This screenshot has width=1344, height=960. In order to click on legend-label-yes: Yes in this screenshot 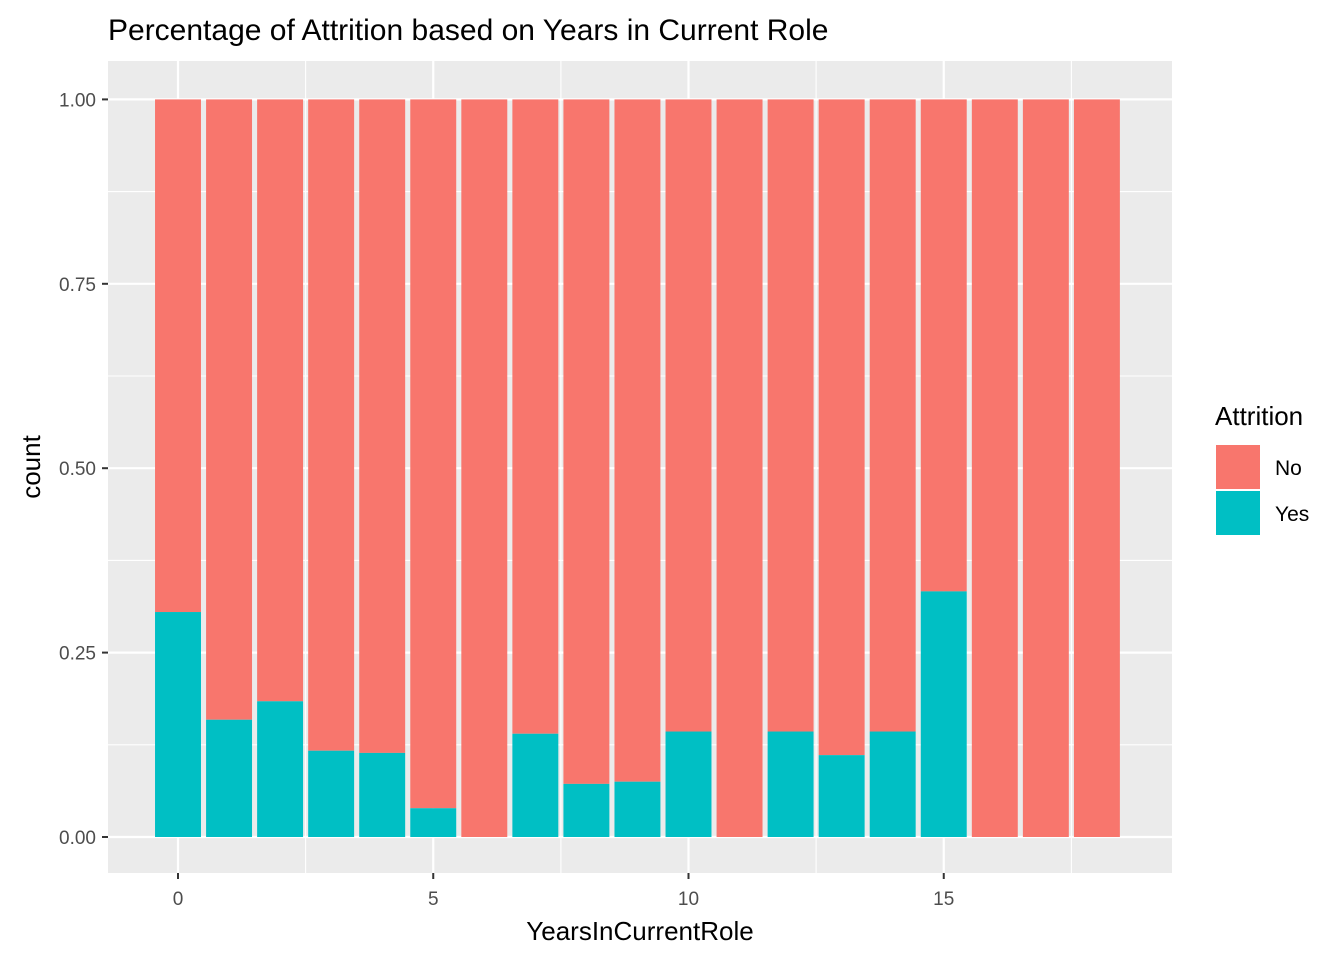, I will do `click(1292, 514)`.